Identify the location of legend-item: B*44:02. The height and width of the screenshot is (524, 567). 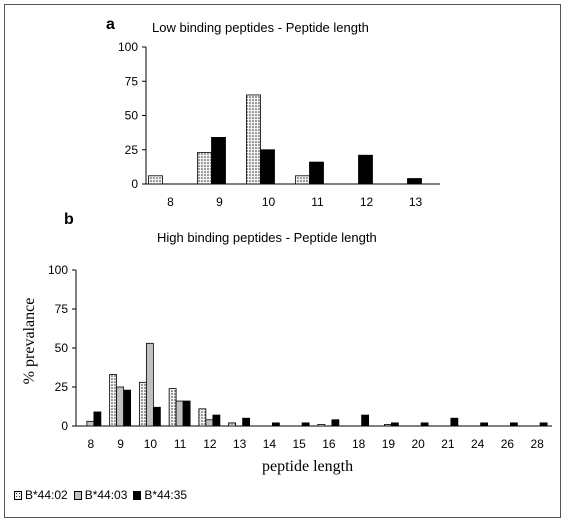
(41, 495).